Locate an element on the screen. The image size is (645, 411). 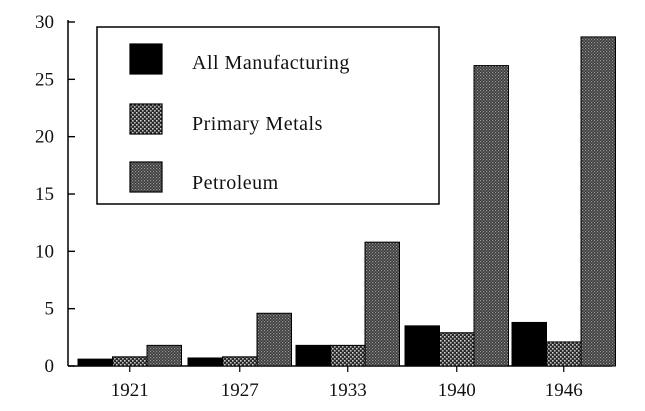
bar-primary-metals-1940 is located at coordinates (457, 349).